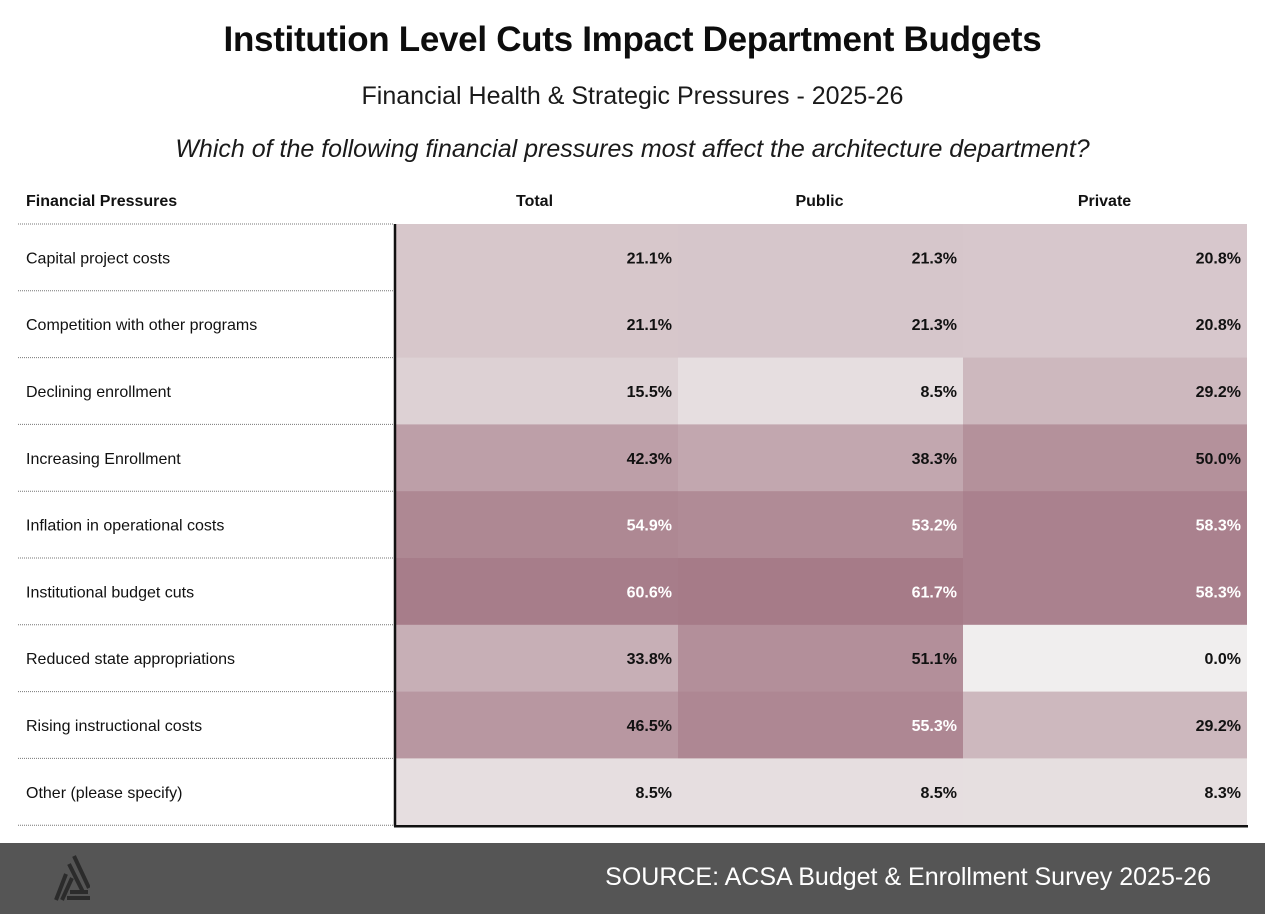  What do you see at coordinates (934, 526) in the screenshot?
I see `cell-value-label: 53.2%` at bounding box center [934, 526].